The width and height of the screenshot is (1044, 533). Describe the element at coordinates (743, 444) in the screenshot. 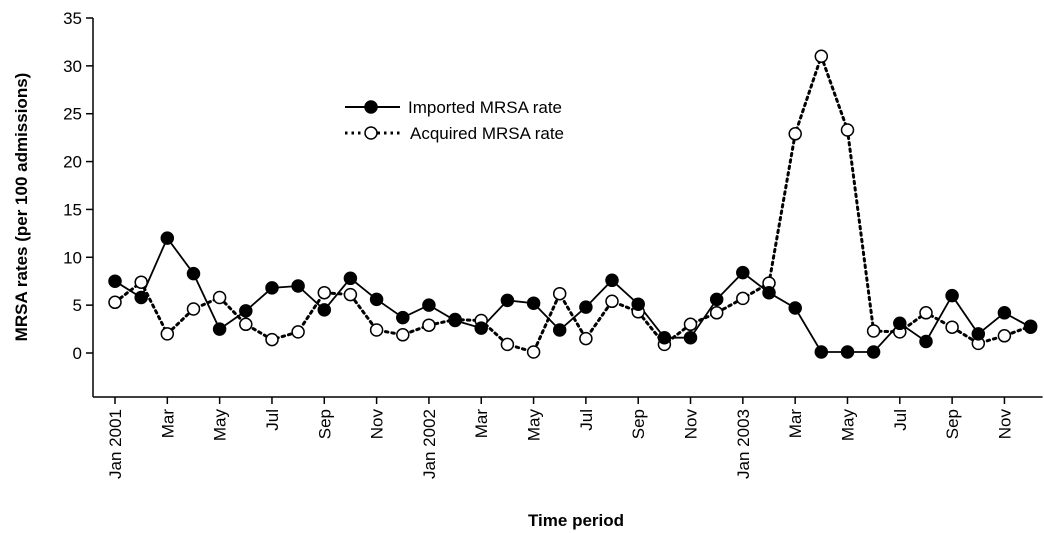

I see `x-tick-label: Jan 2003` at that location.